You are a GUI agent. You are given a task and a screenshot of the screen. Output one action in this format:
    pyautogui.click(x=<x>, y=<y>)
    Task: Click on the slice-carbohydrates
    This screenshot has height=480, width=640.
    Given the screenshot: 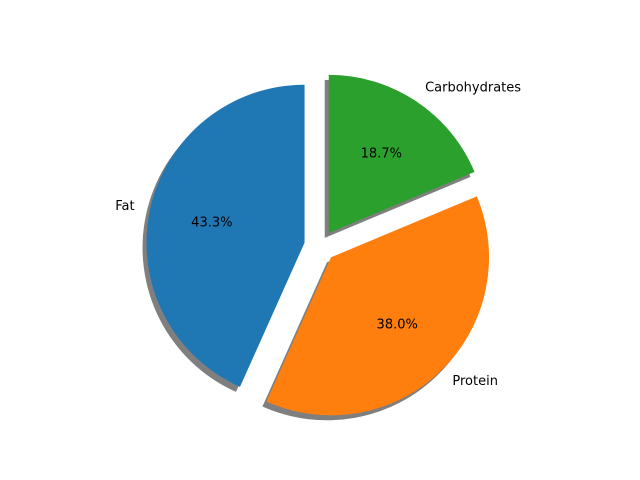 What is the action you would take?
    pyautogui.click(x=401, y=153)
    